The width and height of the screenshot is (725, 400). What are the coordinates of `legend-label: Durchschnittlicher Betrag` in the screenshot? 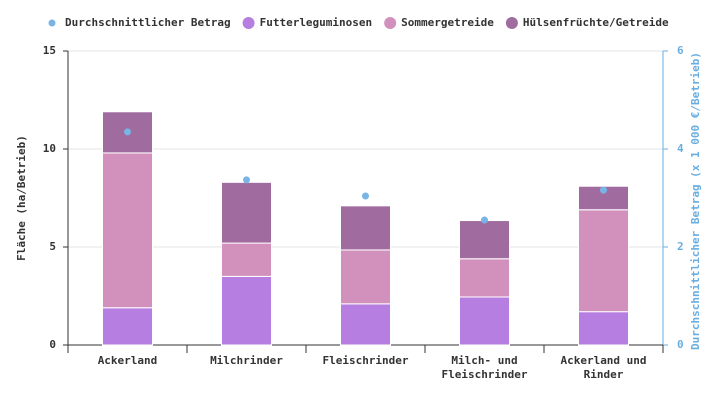 It's located at (148, 22).